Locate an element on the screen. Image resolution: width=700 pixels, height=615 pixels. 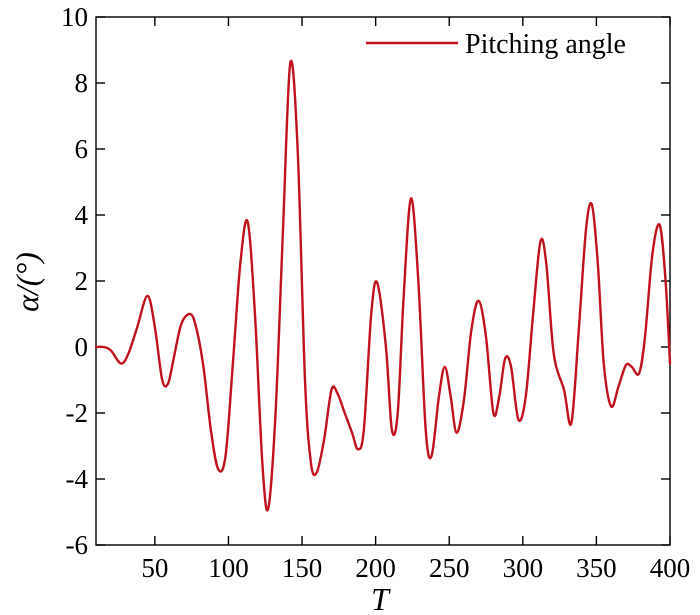
x-tick-label: 200 is located at coordinates (375, 568).